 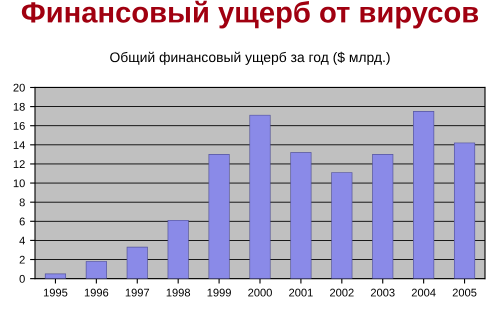 I want to click on x-tick-label: 2004, so click(x=424, y=292).